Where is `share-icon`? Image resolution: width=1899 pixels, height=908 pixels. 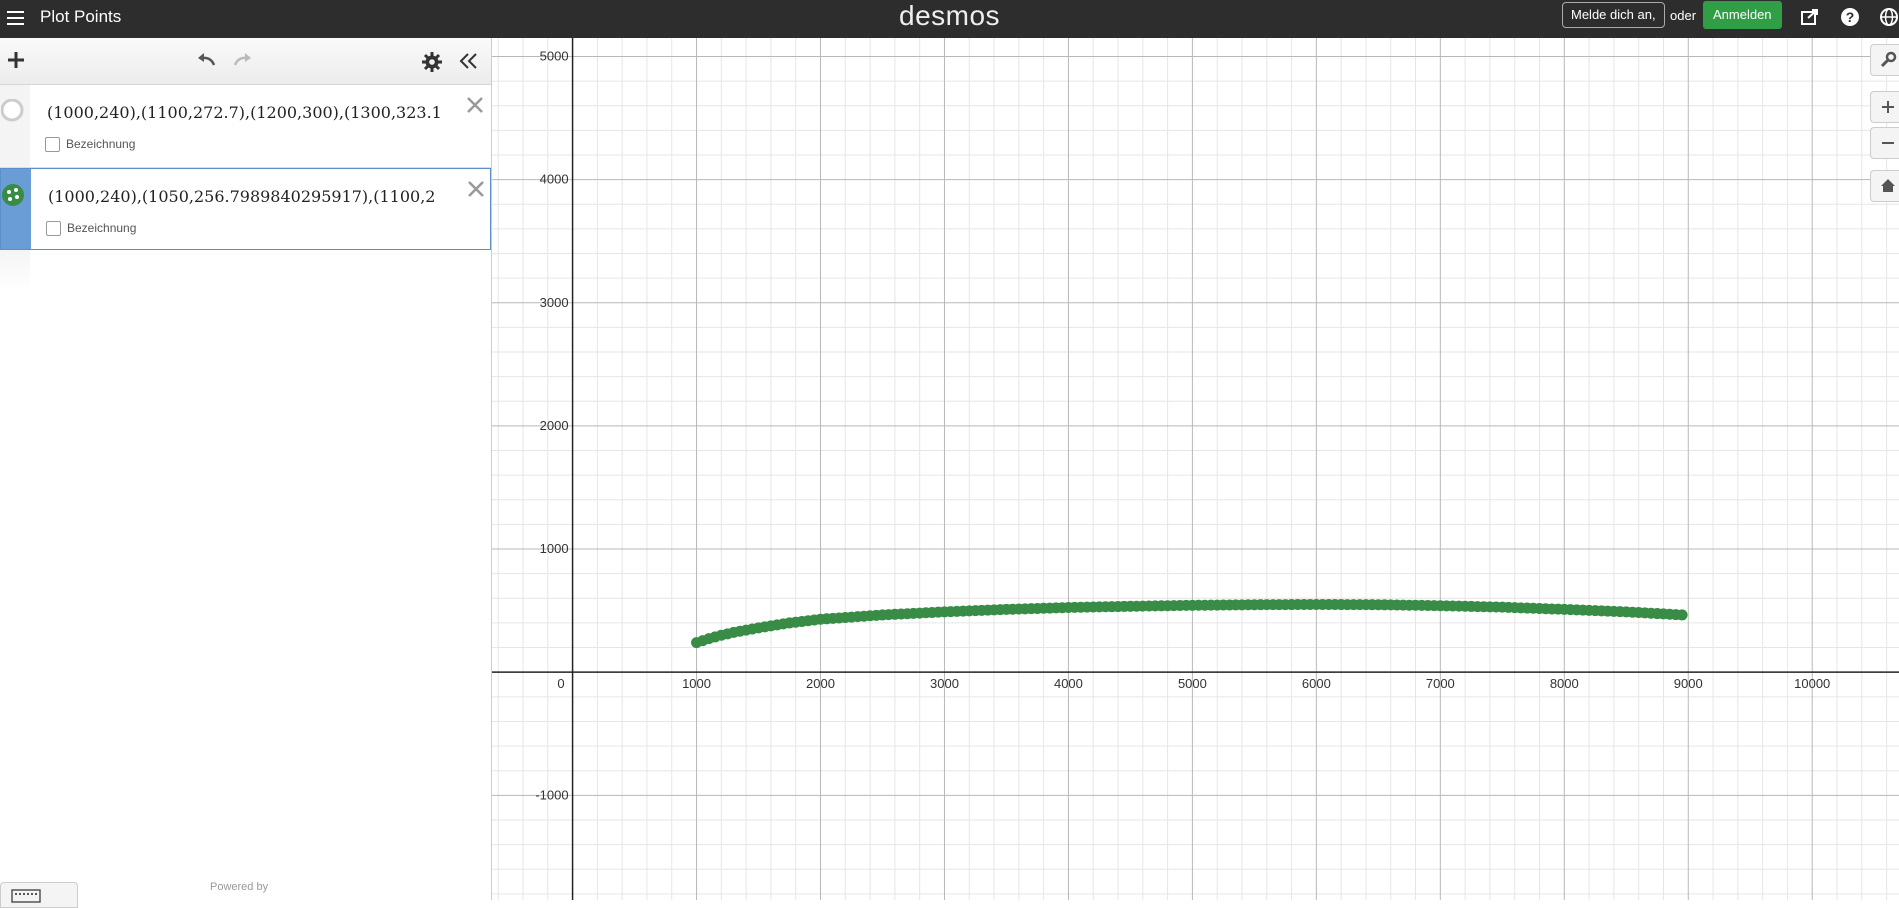 share-icon is located at coordinates (1810, 17).